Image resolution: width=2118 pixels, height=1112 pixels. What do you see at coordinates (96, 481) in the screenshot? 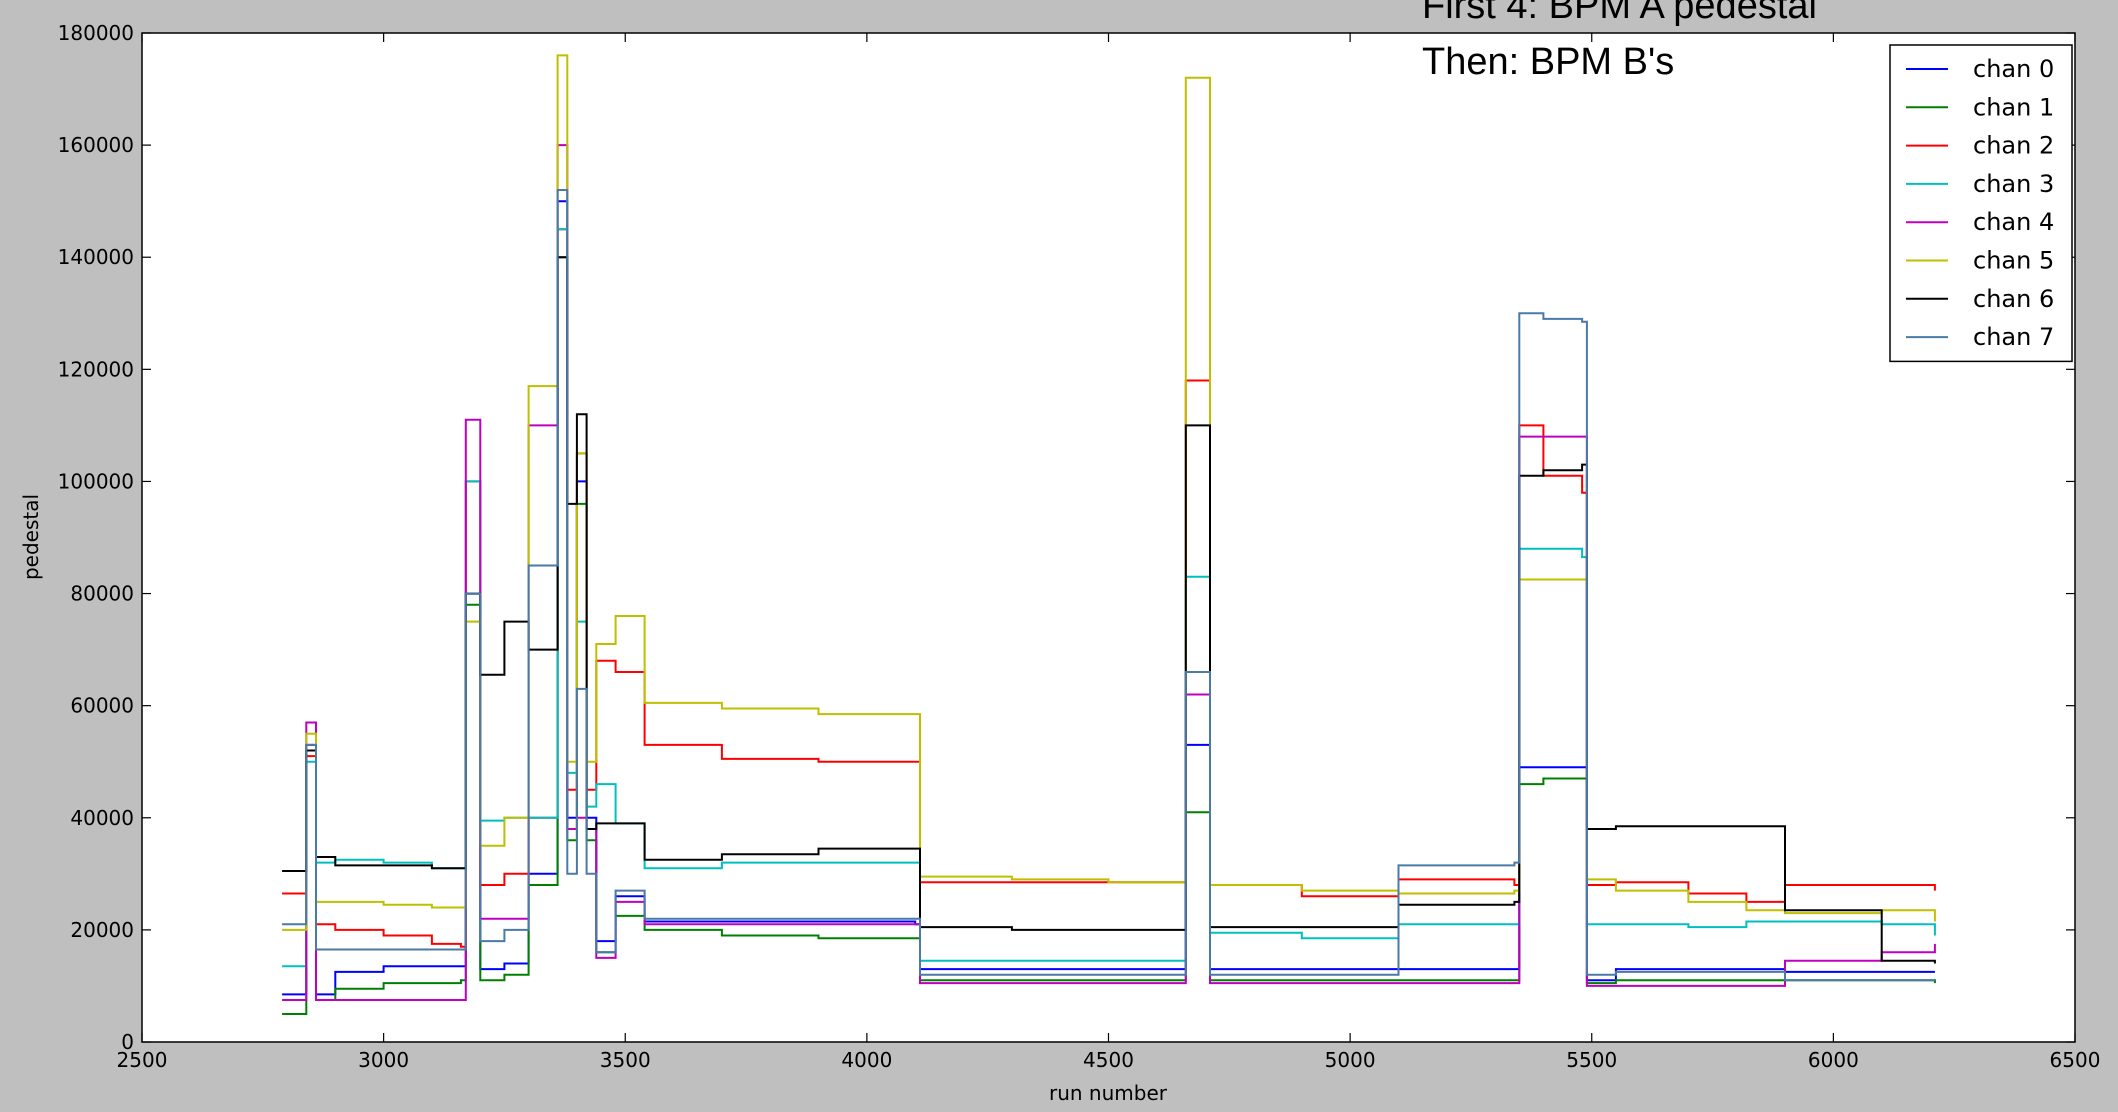
I see `y-tick-label: 100000` at bounding box center [96, 481].